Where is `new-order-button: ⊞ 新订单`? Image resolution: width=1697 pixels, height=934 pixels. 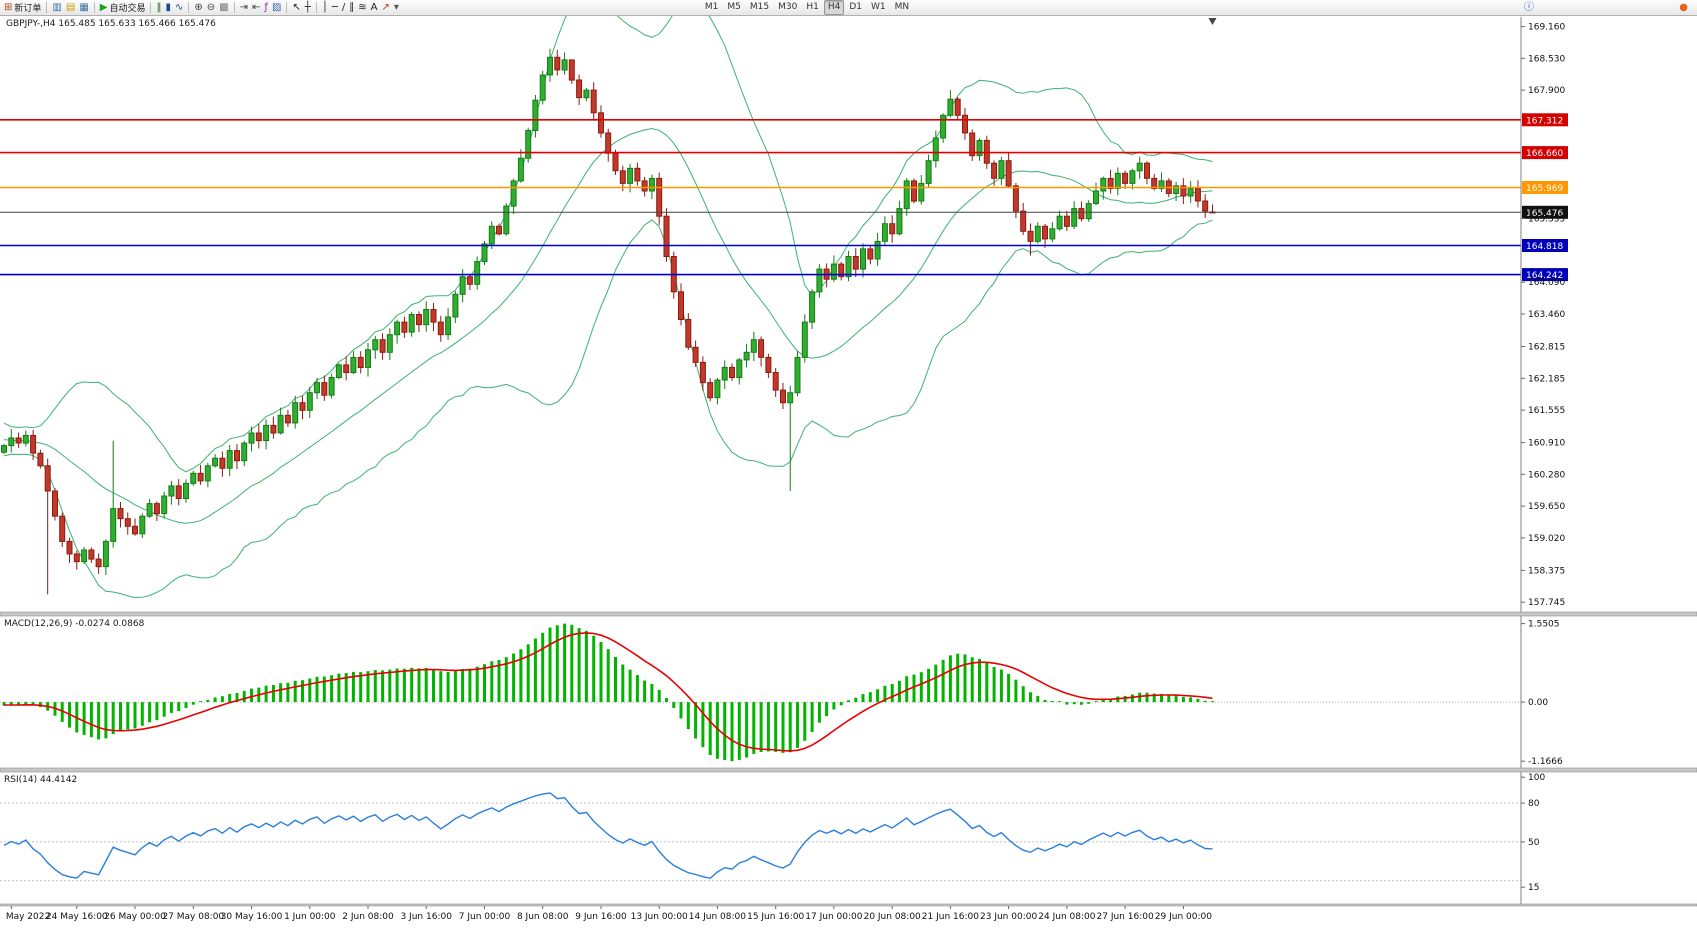
new-order-button: ⊞ 新订单 is located at coordinates (22, 8).